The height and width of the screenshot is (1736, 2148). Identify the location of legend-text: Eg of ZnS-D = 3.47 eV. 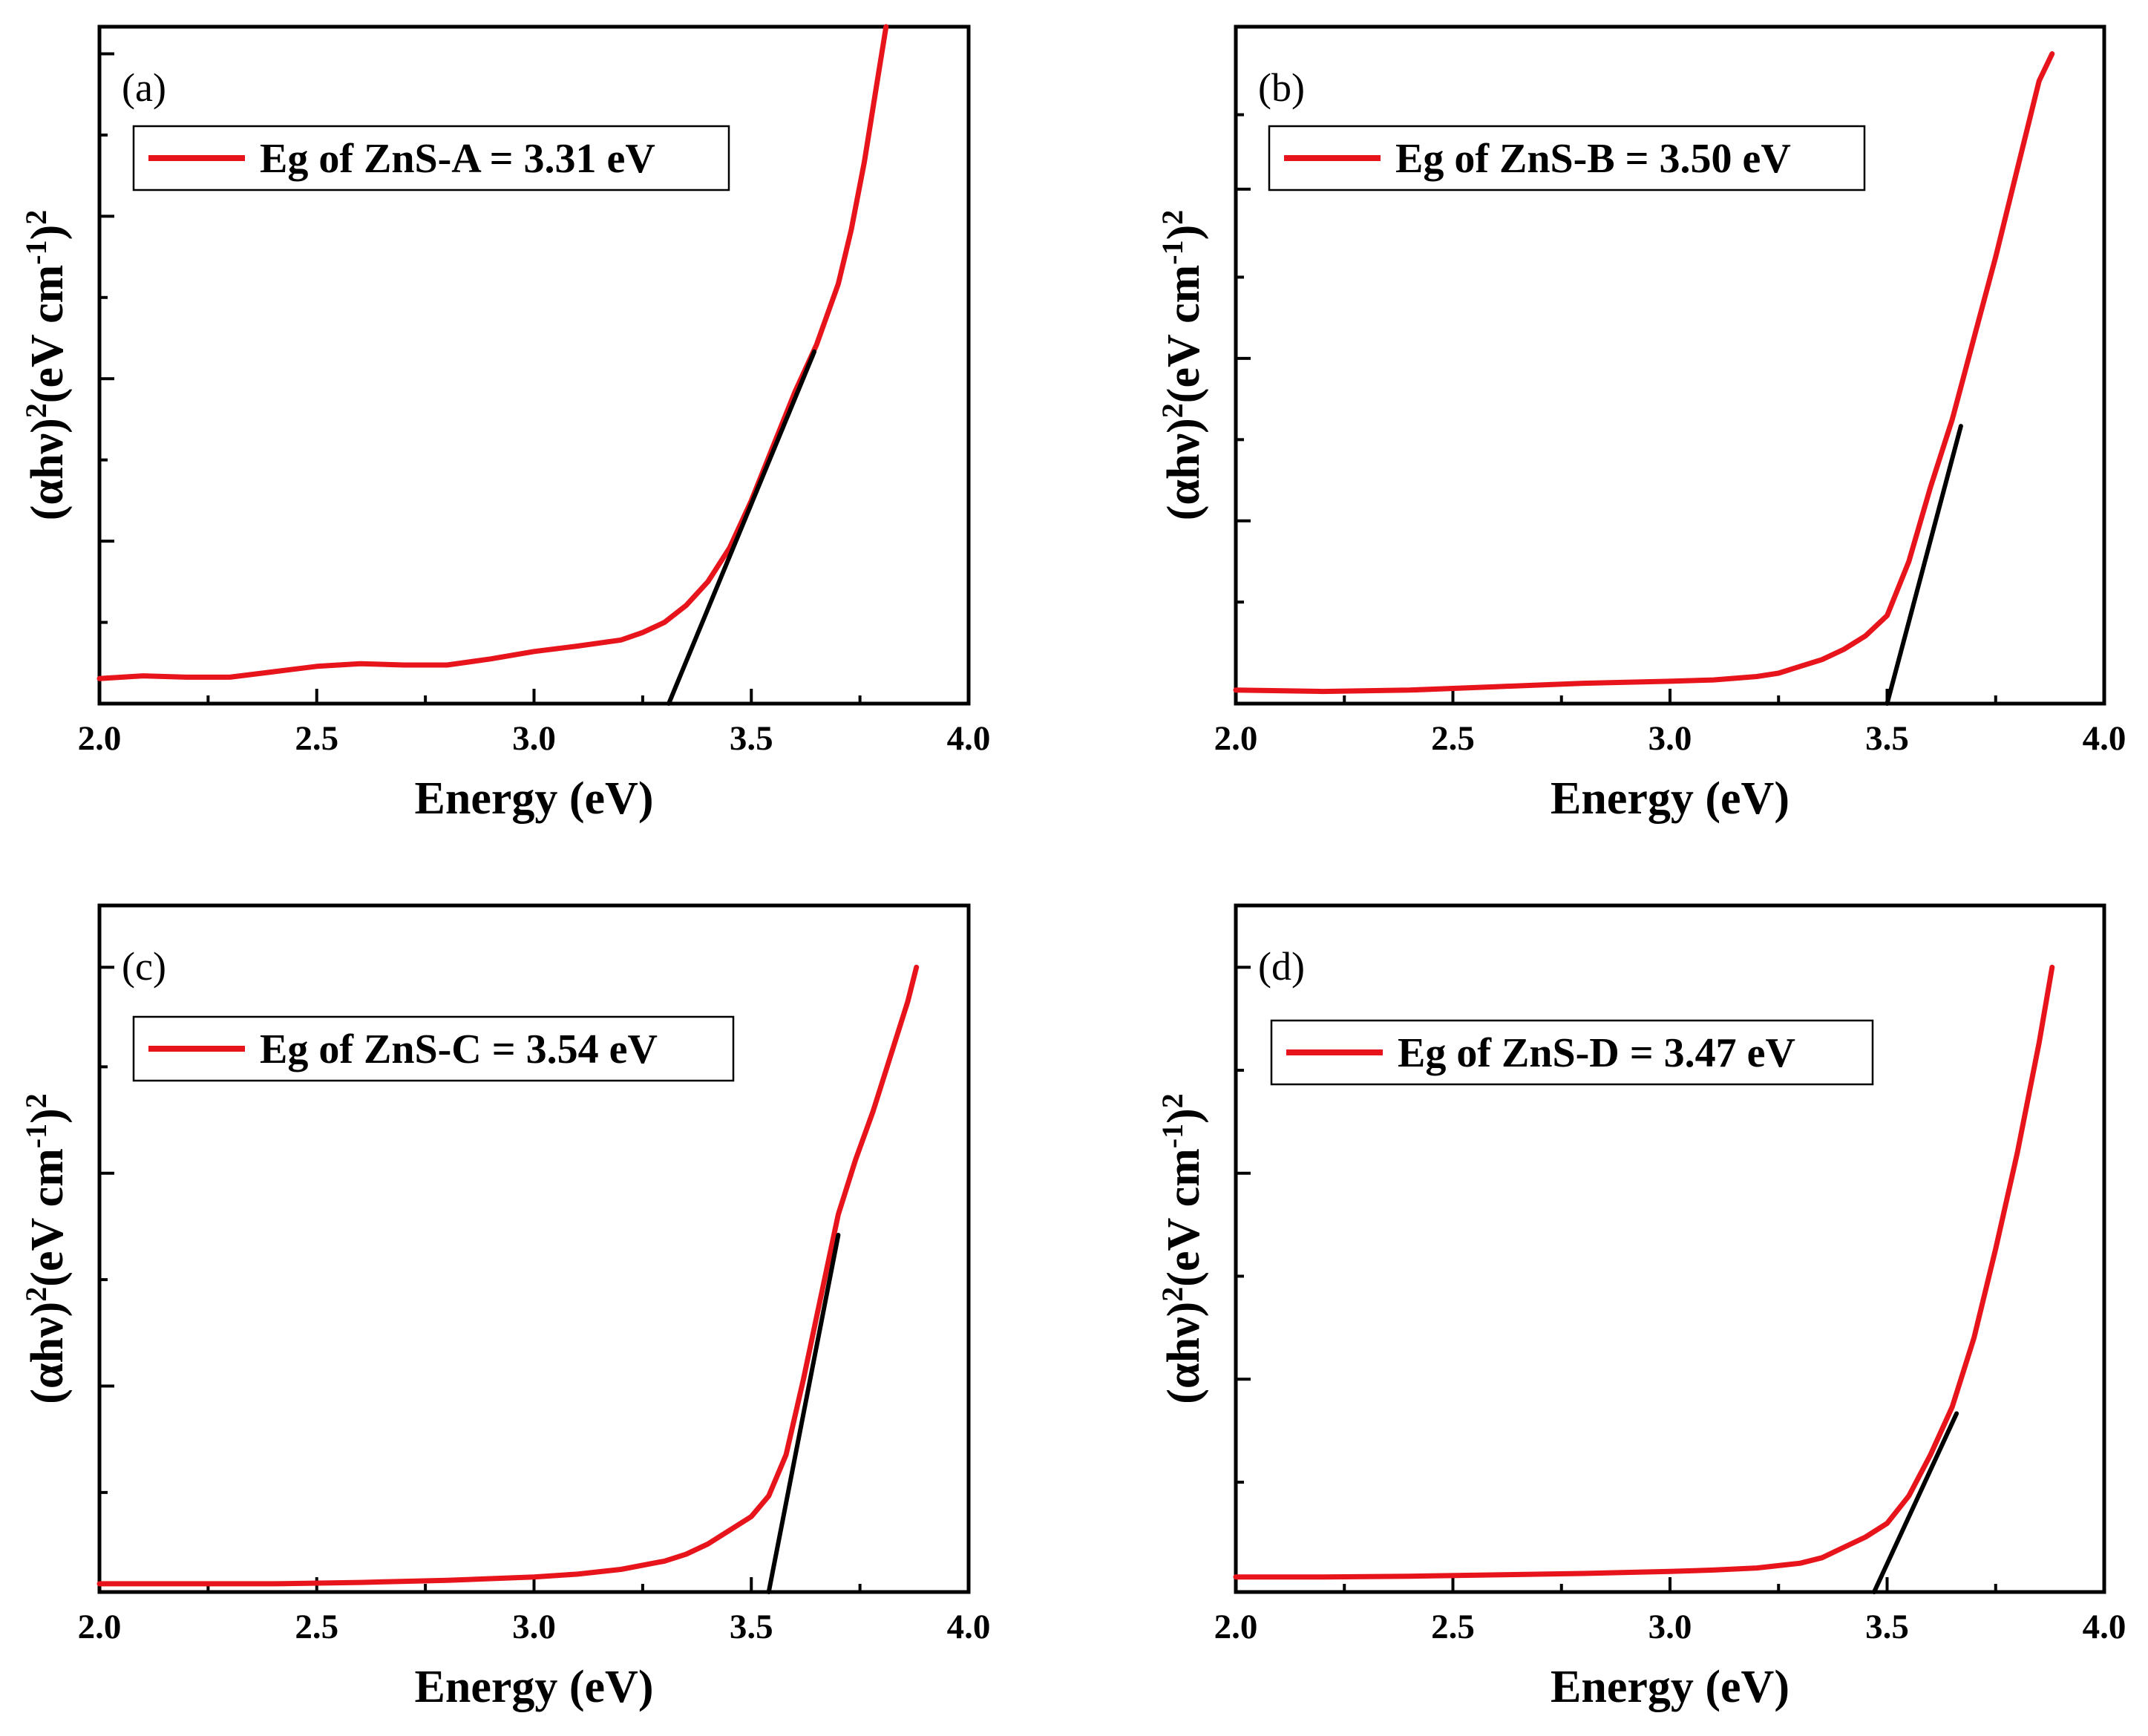
(1596, 1053).